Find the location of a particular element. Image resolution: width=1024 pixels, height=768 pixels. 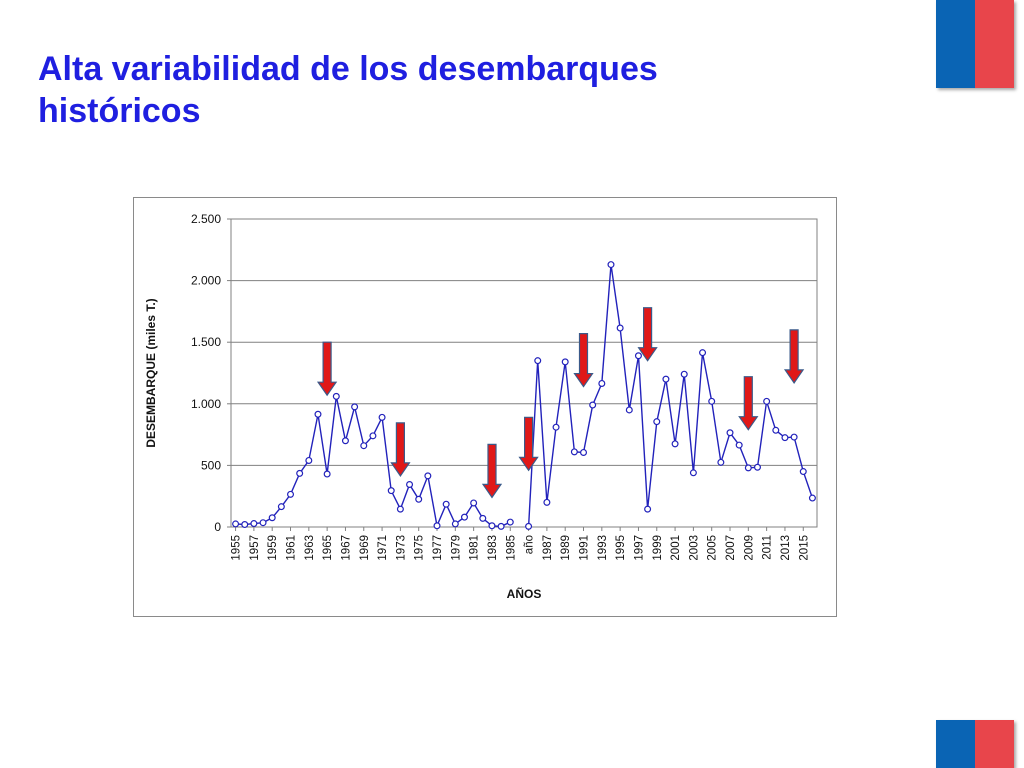

x-tick-label: 1967 is located at coordinates (346, 548).